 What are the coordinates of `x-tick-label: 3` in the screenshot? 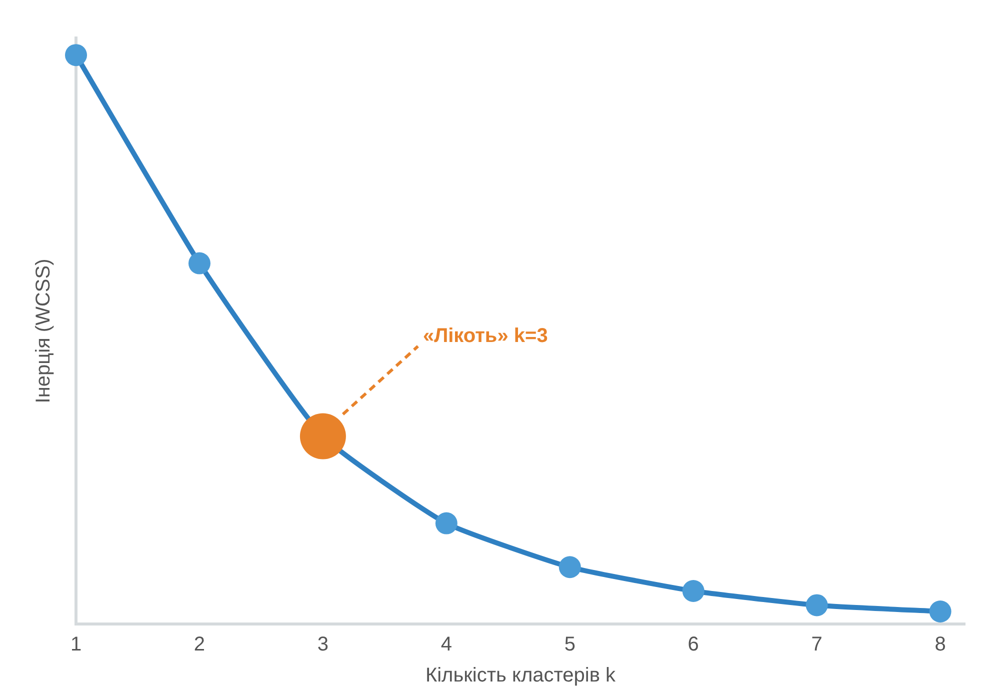 It's located at (323, 645).